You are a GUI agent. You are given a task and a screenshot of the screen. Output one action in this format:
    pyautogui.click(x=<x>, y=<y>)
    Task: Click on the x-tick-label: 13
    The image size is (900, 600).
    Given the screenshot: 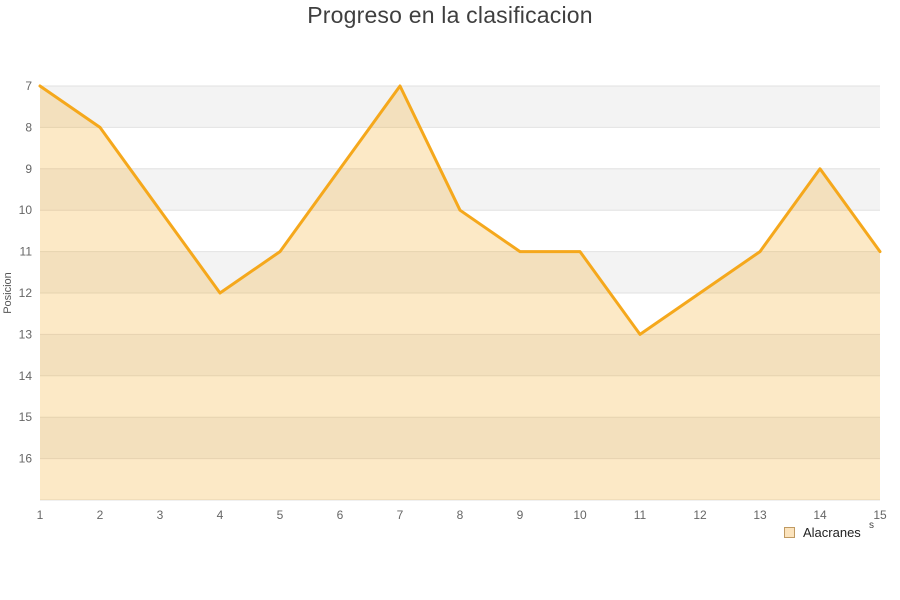 What is the action you would take?
    pyautogui.click(x=760, y=515)
    